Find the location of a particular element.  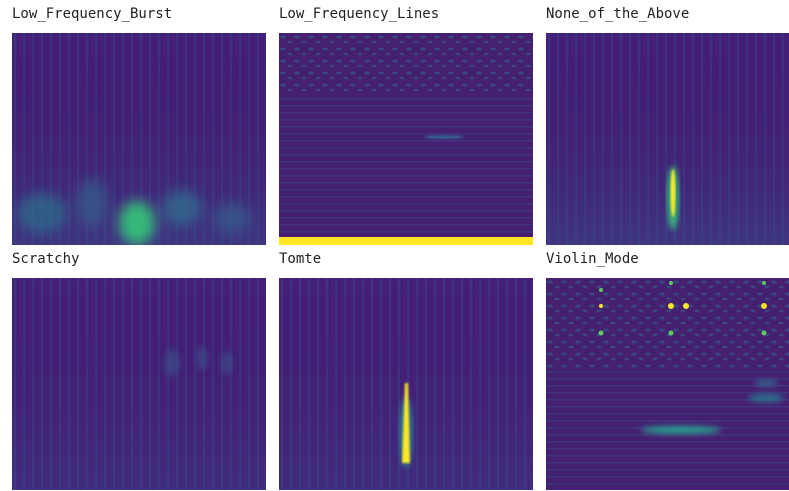

panel-title: Low_Frequency_Lines is located at coordinates (359, 14).